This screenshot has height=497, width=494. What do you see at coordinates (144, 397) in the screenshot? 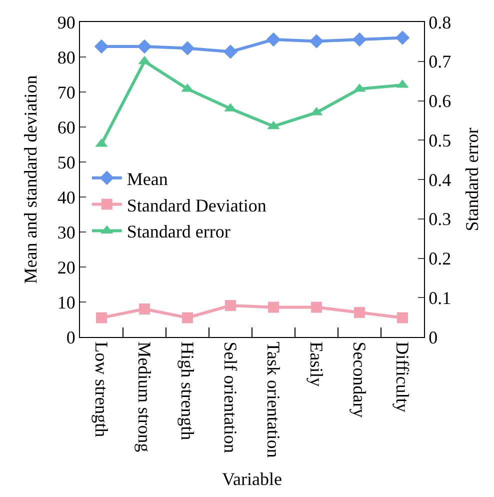
I see `x-tick-label: Medium strong` at bounding box center [144, 397].